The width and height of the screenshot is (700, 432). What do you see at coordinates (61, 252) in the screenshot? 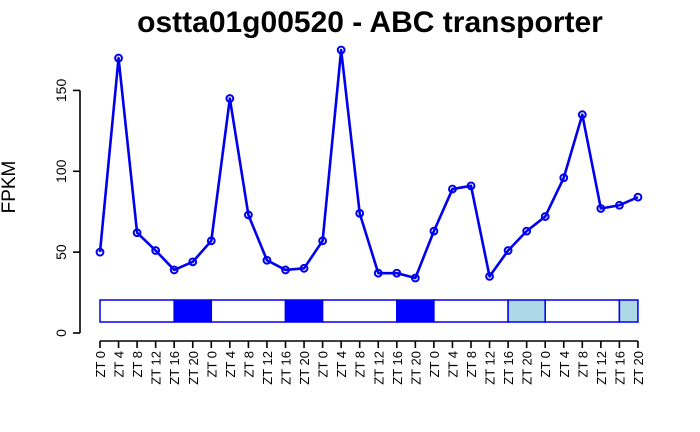
I see `y-tick-label: 50` at bounding box center [61, 252].